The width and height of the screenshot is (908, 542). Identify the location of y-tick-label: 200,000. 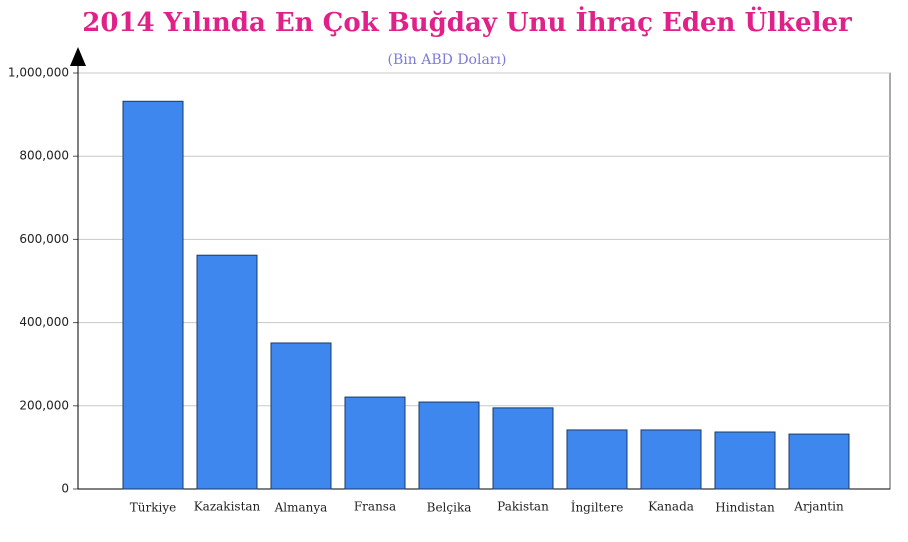
(44, 405).